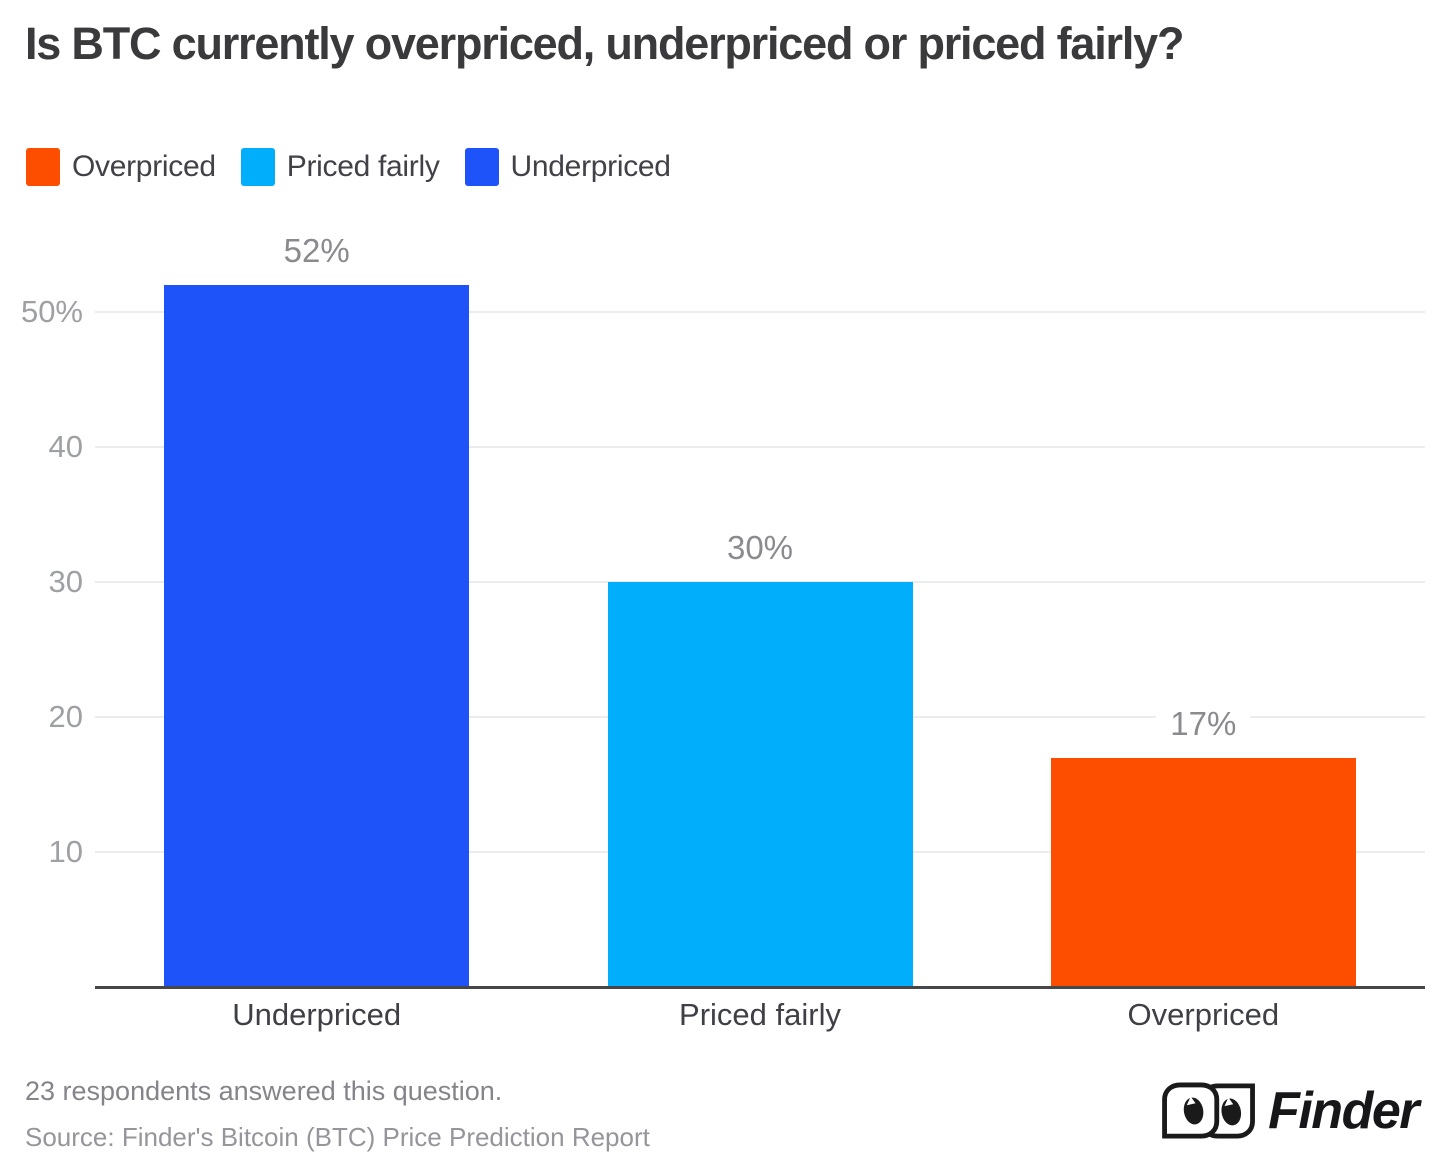 The image size is (1440, 1173). Describe the element at coordinates (65, 716) in the screenshot. I see `y-tick-label: 20` at that location.